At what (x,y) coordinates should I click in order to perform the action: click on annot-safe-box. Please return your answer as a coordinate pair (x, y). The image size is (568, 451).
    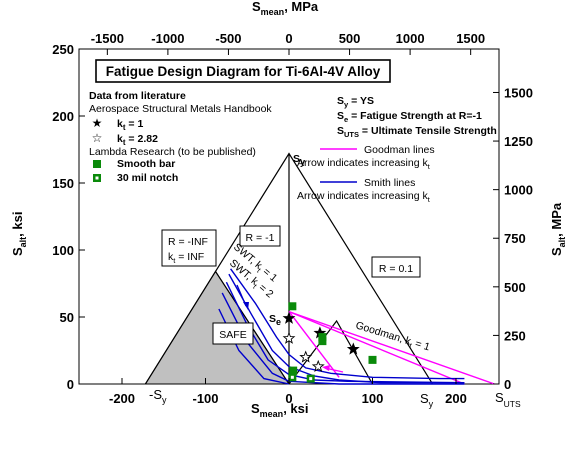
    Looking at the image, I should click on (233, 333).